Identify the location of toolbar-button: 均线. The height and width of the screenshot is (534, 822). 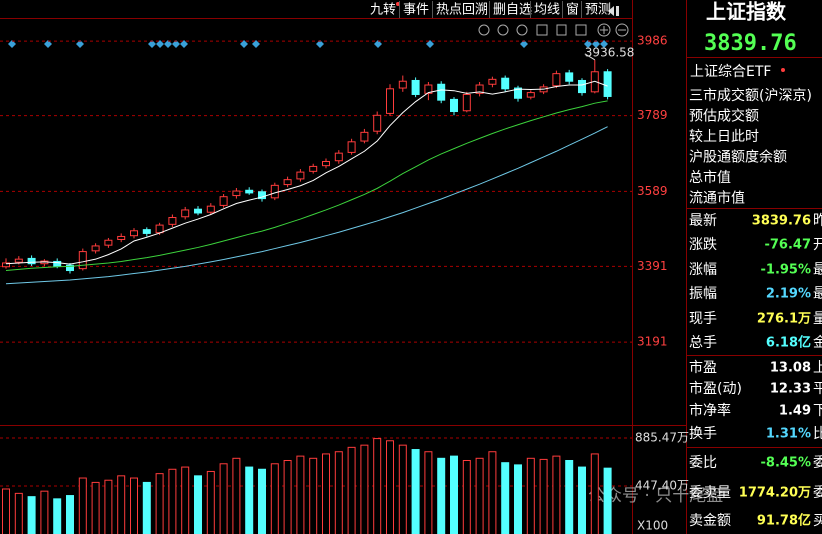
(547, 10).